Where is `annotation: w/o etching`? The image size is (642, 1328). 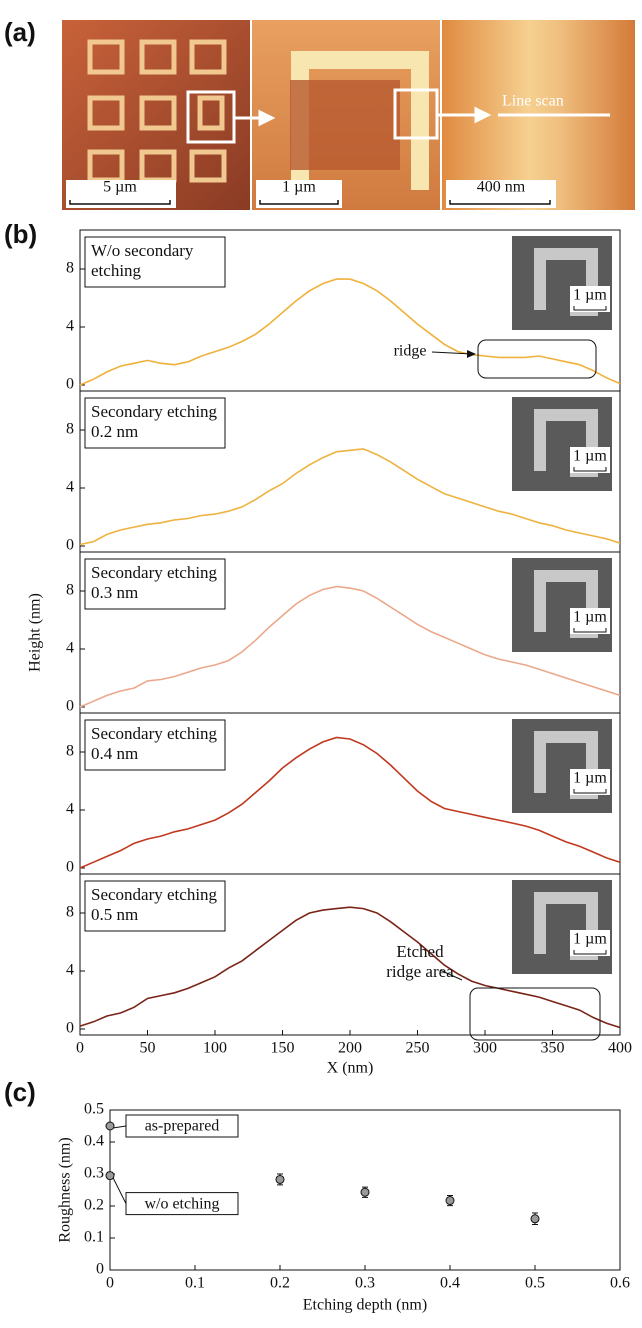
annotation: w/o etching is located at coordinates (181, 1203).